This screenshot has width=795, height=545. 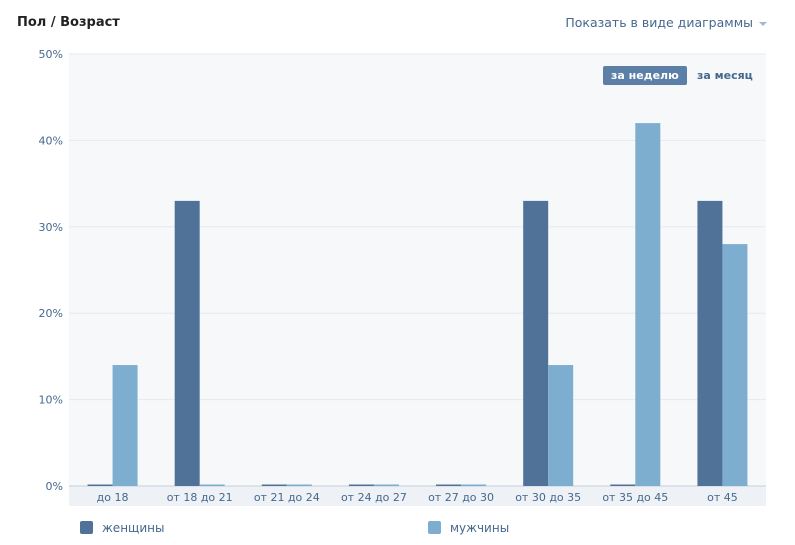 I want to click on section-title: Пол / Возраст, so click(x=68, y=22).